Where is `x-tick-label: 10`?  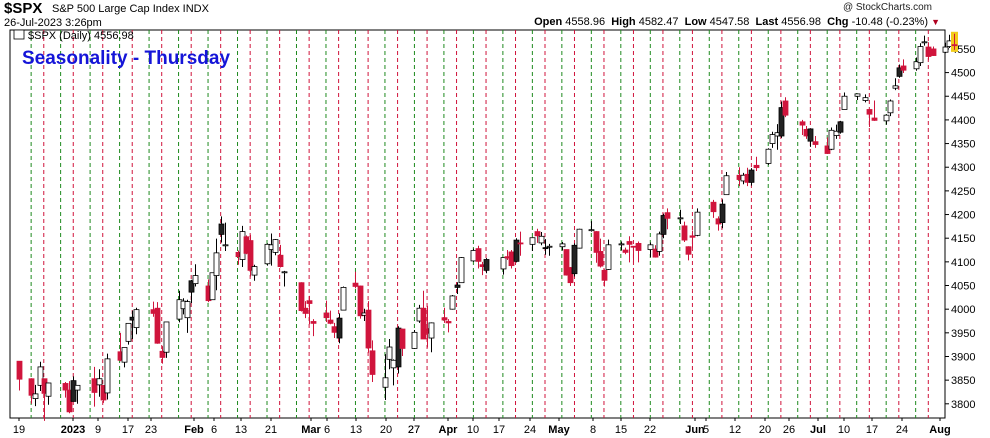
x-tick-label: 10 is located at coordinates (844, 430).